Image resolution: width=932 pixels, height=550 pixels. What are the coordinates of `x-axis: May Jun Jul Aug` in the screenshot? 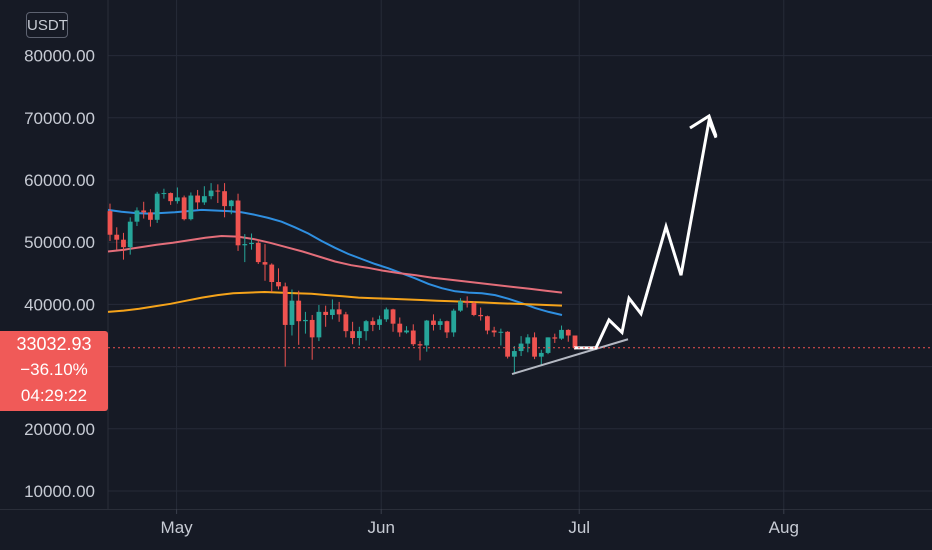 It's located at (480, 523).